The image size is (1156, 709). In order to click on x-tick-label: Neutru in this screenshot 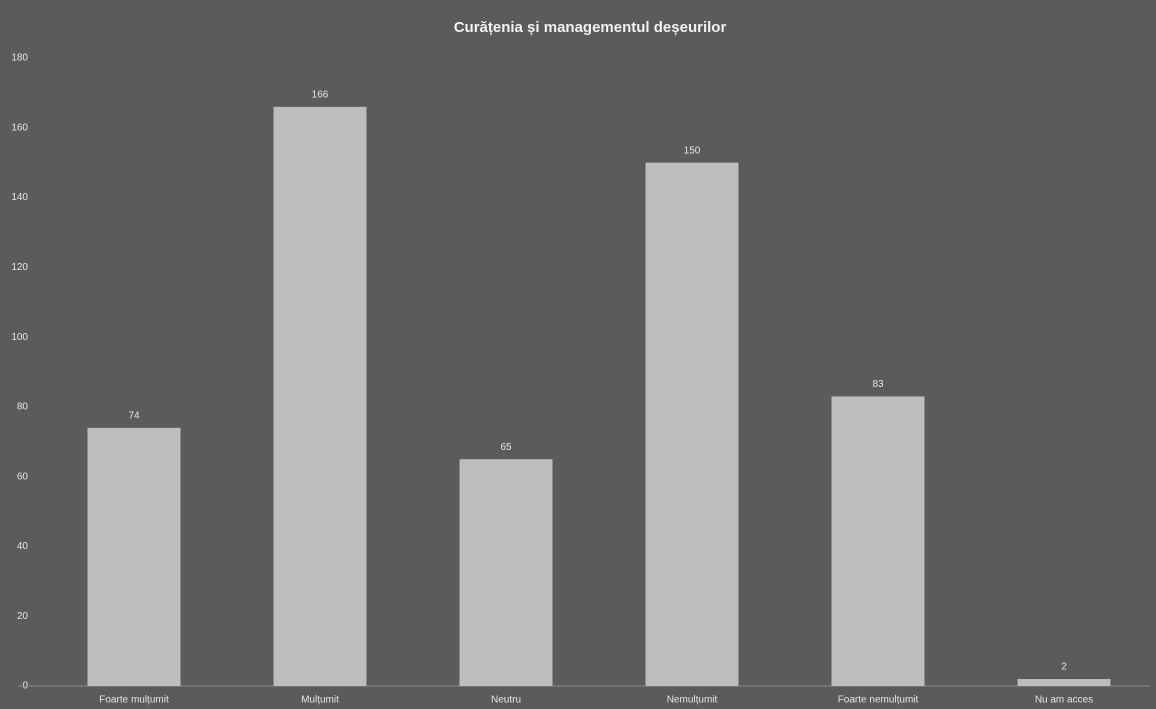, I will do `click(506, 700)`.